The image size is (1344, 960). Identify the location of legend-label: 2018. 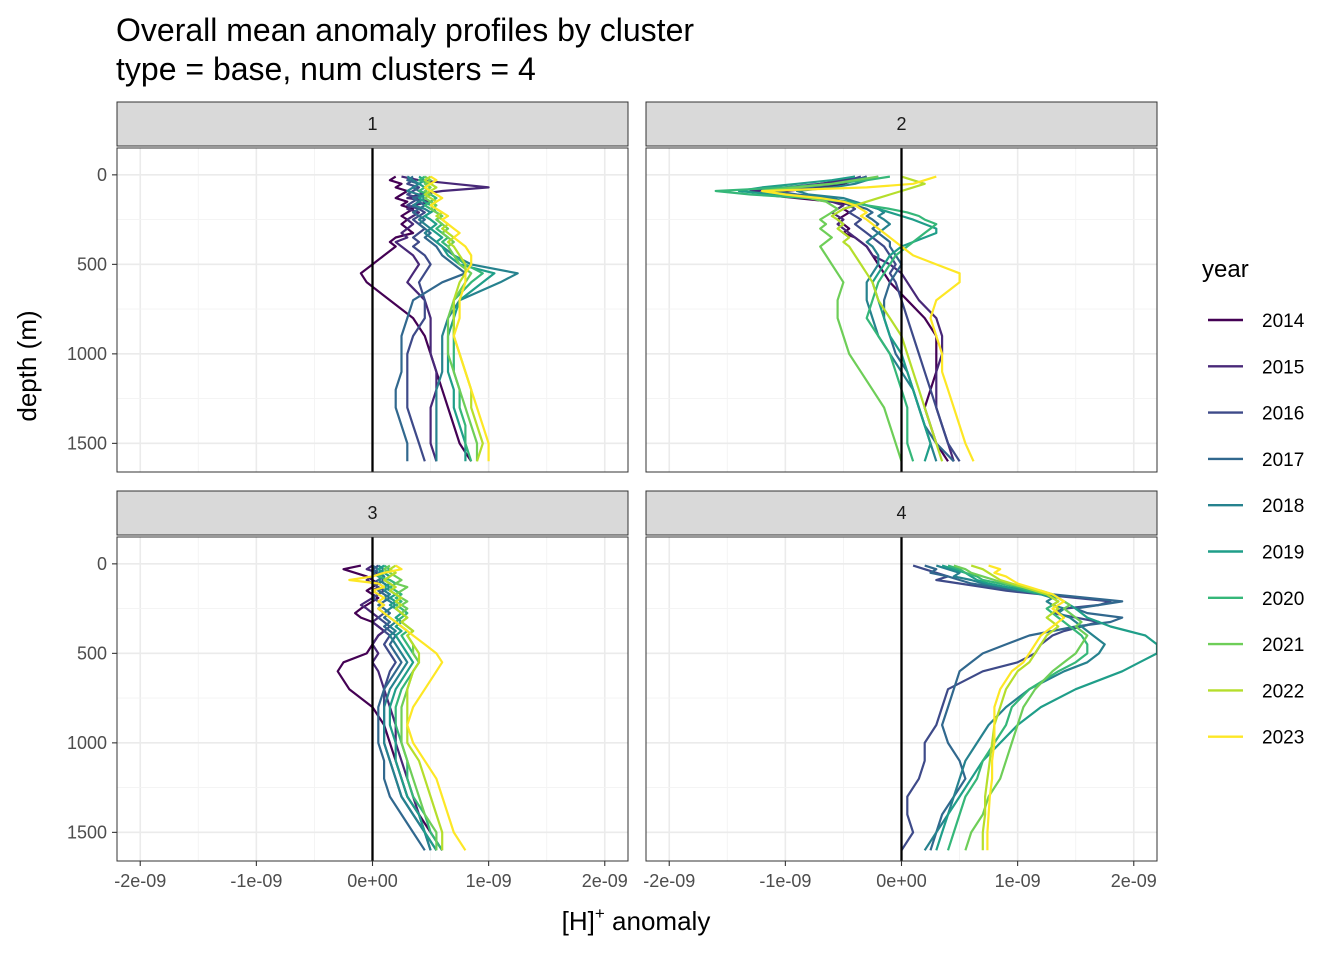
(1283, 506).